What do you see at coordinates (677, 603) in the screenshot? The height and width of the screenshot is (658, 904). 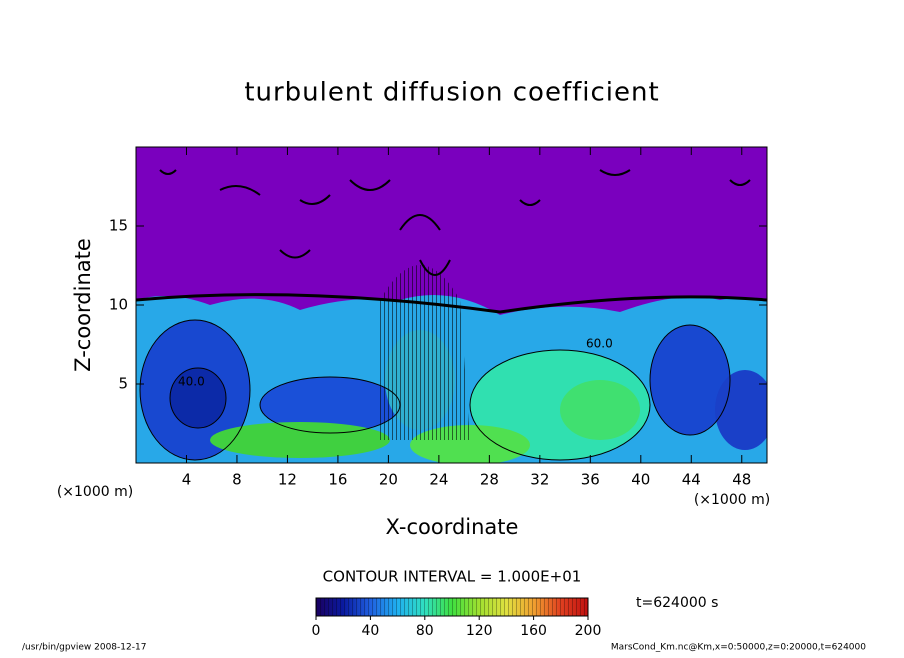 I see `time-label: t=624000 s` at bounding box center [677, 603].